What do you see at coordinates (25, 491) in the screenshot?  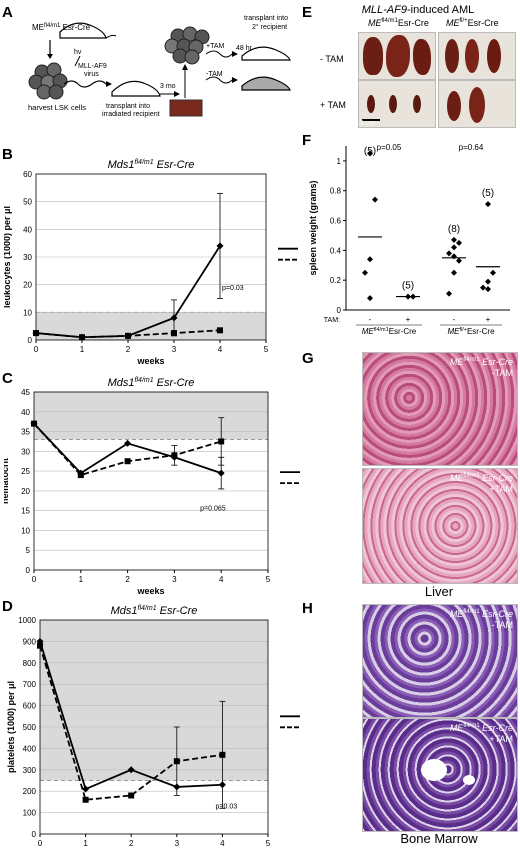 I see `c-y-tick-label: 20` at bounding box center [25, 491].